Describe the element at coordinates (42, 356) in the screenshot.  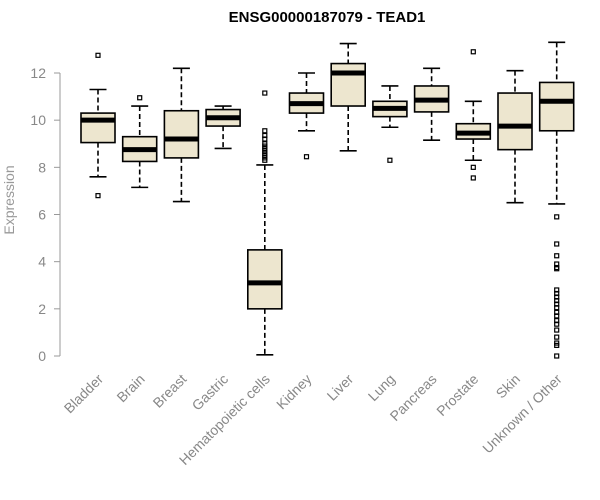
I see `y-tick-label: 0` at that location.